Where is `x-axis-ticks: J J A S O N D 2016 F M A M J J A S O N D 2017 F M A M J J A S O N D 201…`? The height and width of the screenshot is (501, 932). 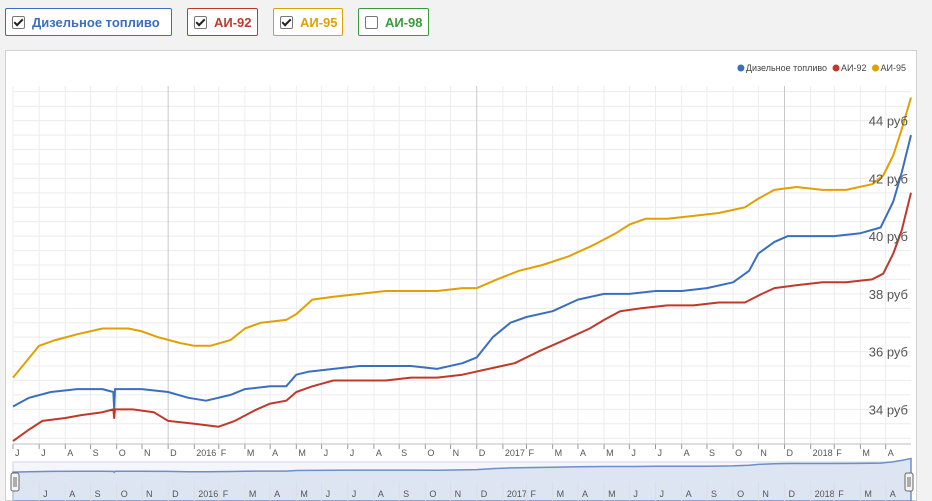 x-axis-ticks: J J A S O N D 2016 F M A M J J A S O N D 2017 F M A M J J A S O N D 201… is located at coordinates (461, 450).